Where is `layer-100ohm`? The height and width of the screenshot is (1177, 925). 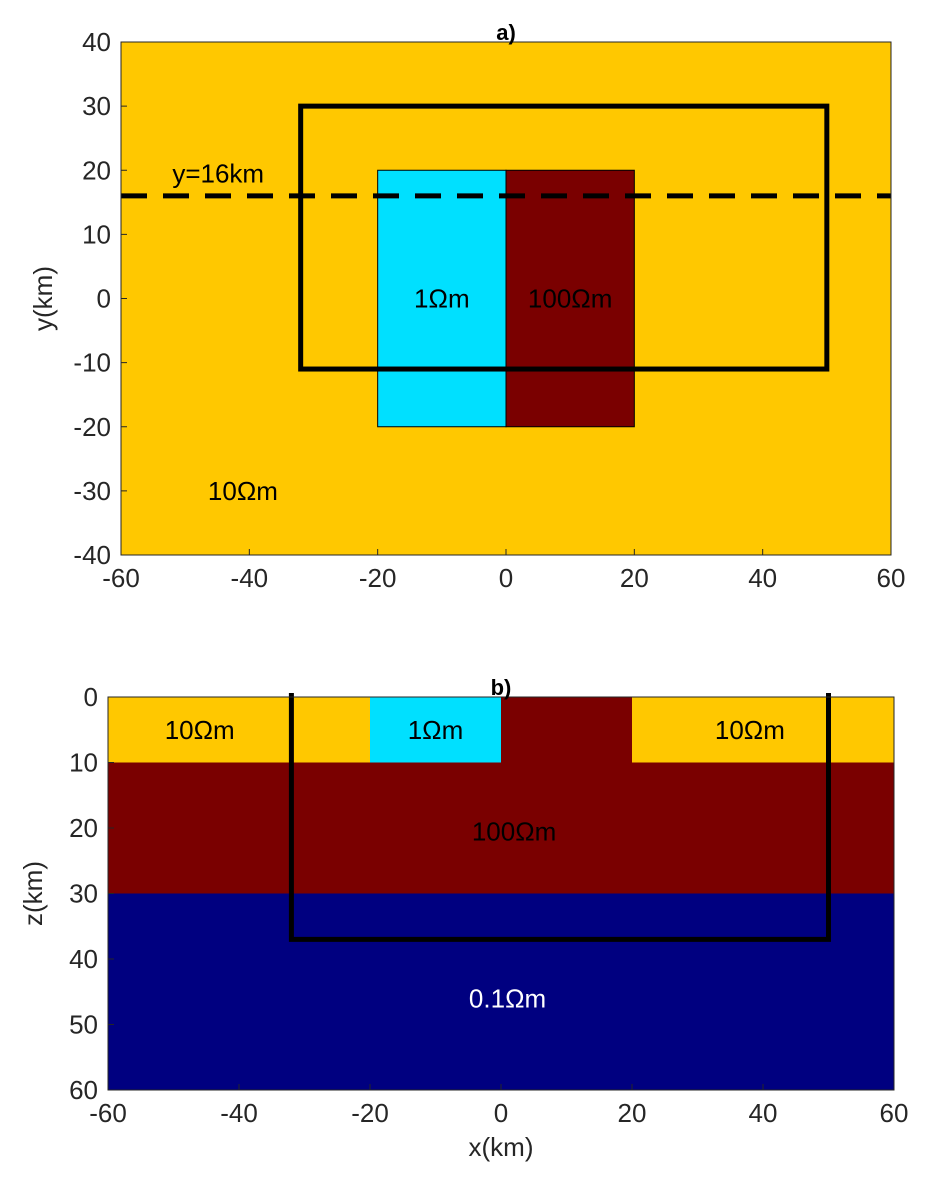 layer-100ohm is located at coordinates (501, 828).